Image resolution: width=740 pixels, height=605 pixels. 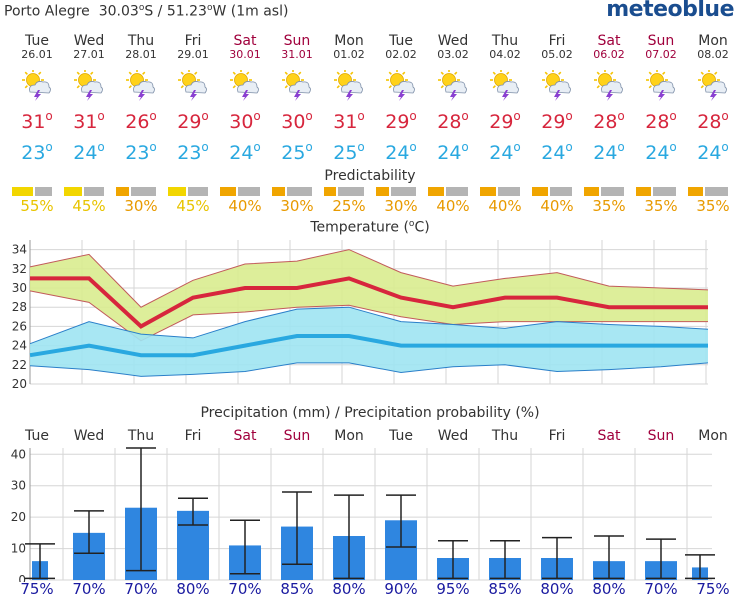 I want to click on day-header: Sun 31.01, so click(x=297, y=47).